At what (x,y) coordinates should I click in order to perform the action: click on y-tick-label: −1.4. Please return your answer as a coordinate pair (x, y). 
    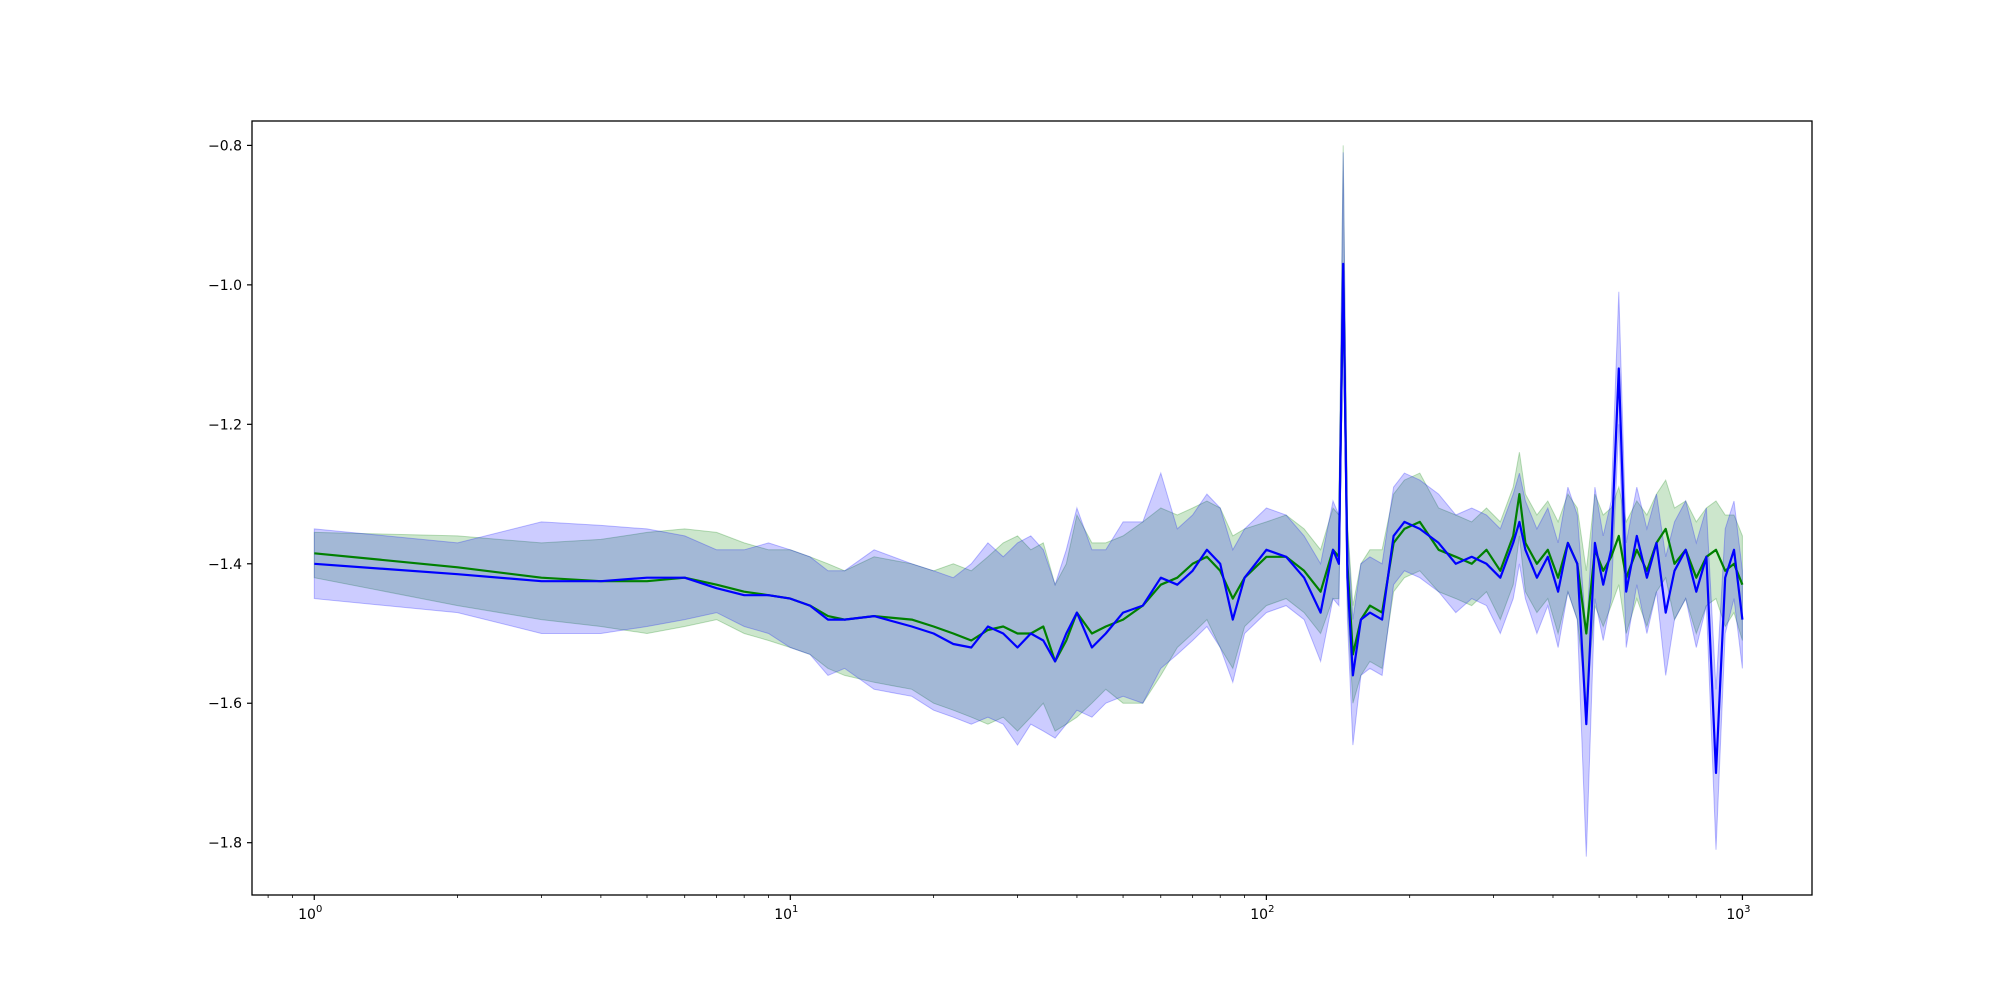
    Looking at the image, I should click on (225, 565).